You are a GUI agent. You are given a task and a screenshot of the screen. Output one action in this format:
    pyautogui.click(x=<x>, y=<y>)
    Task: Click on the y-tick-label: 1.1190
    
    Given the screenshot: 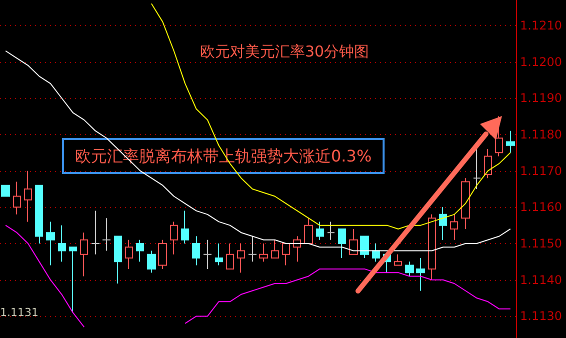 What is the action you would take?
    pyautogui.click(x=541, y=98)
    